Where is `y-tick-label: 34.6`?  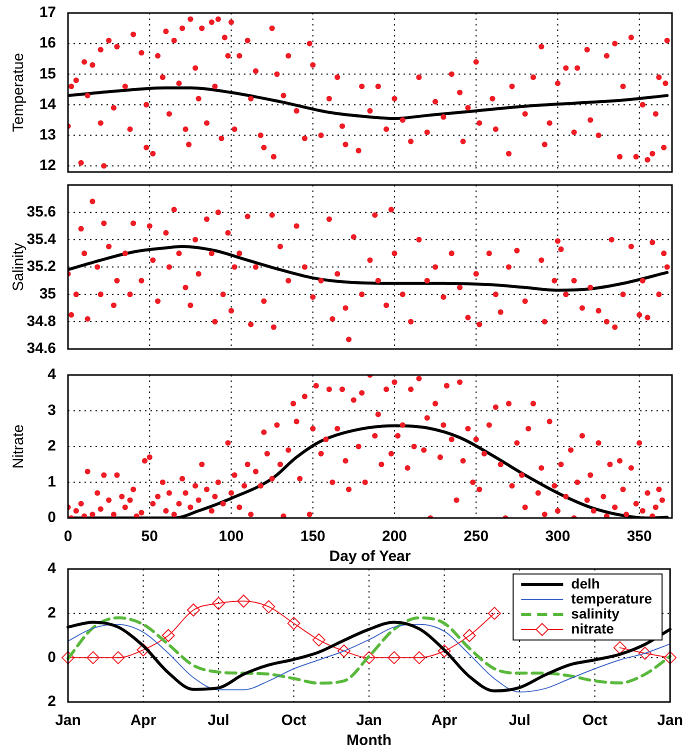
y-tick-label: 34.6 is located at coordinates (41, 349).